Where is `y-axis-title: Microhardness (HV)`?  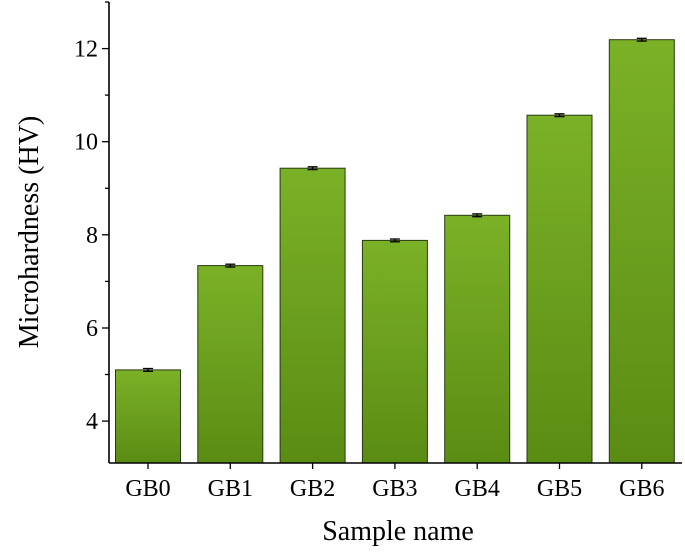
y-axis-title: Microhardness (HV) is located at coordinates (29, 232).